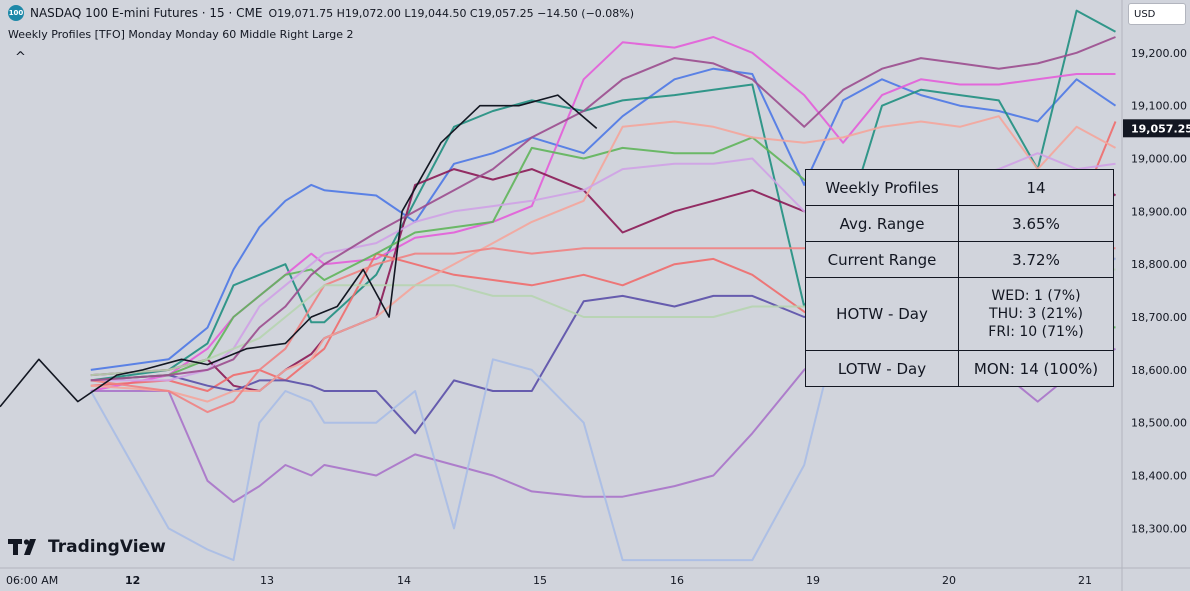 The height and width of the screenshot is (591, 1190). What do you see at coordinates (813, 580) in the screenshot?
I see `x-tick-label: 19` at bounding box center [813, 580].